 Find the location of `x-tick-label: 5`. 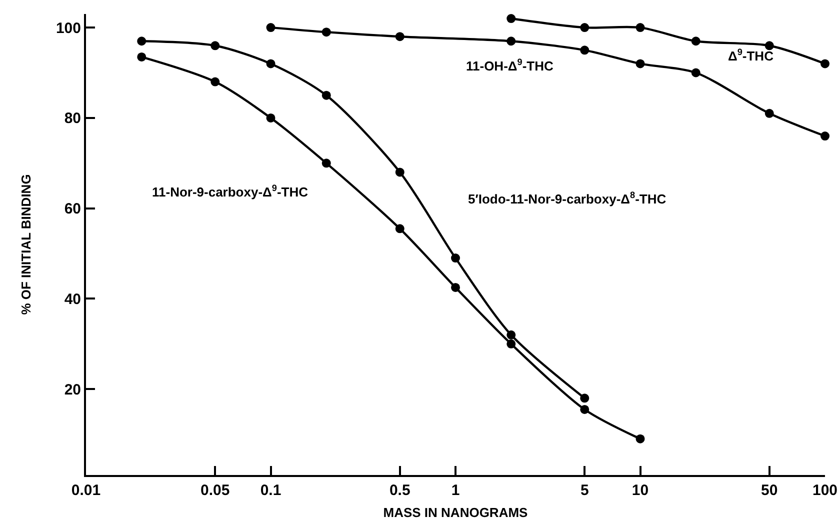

x-tick-label: 5 is located at coordinates (584, 490).